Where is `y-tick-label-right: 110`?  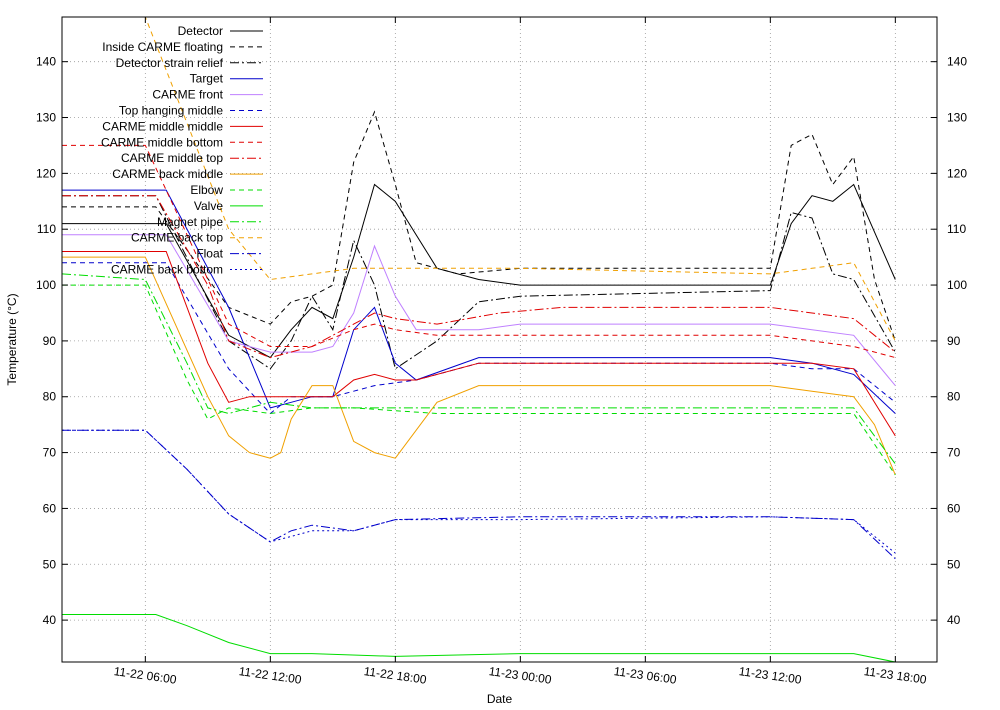
y-tick-label-right: 110 is located at coordinates (956, 229).